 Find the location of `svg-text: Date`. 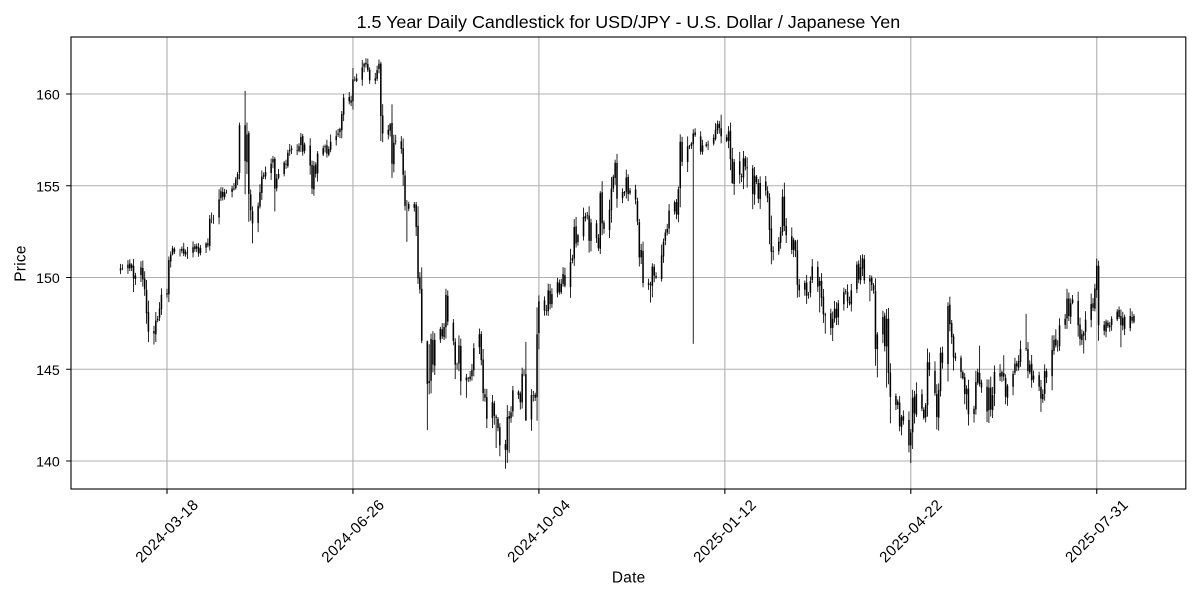

svg-text: Date is located at coordinates (629, 578).